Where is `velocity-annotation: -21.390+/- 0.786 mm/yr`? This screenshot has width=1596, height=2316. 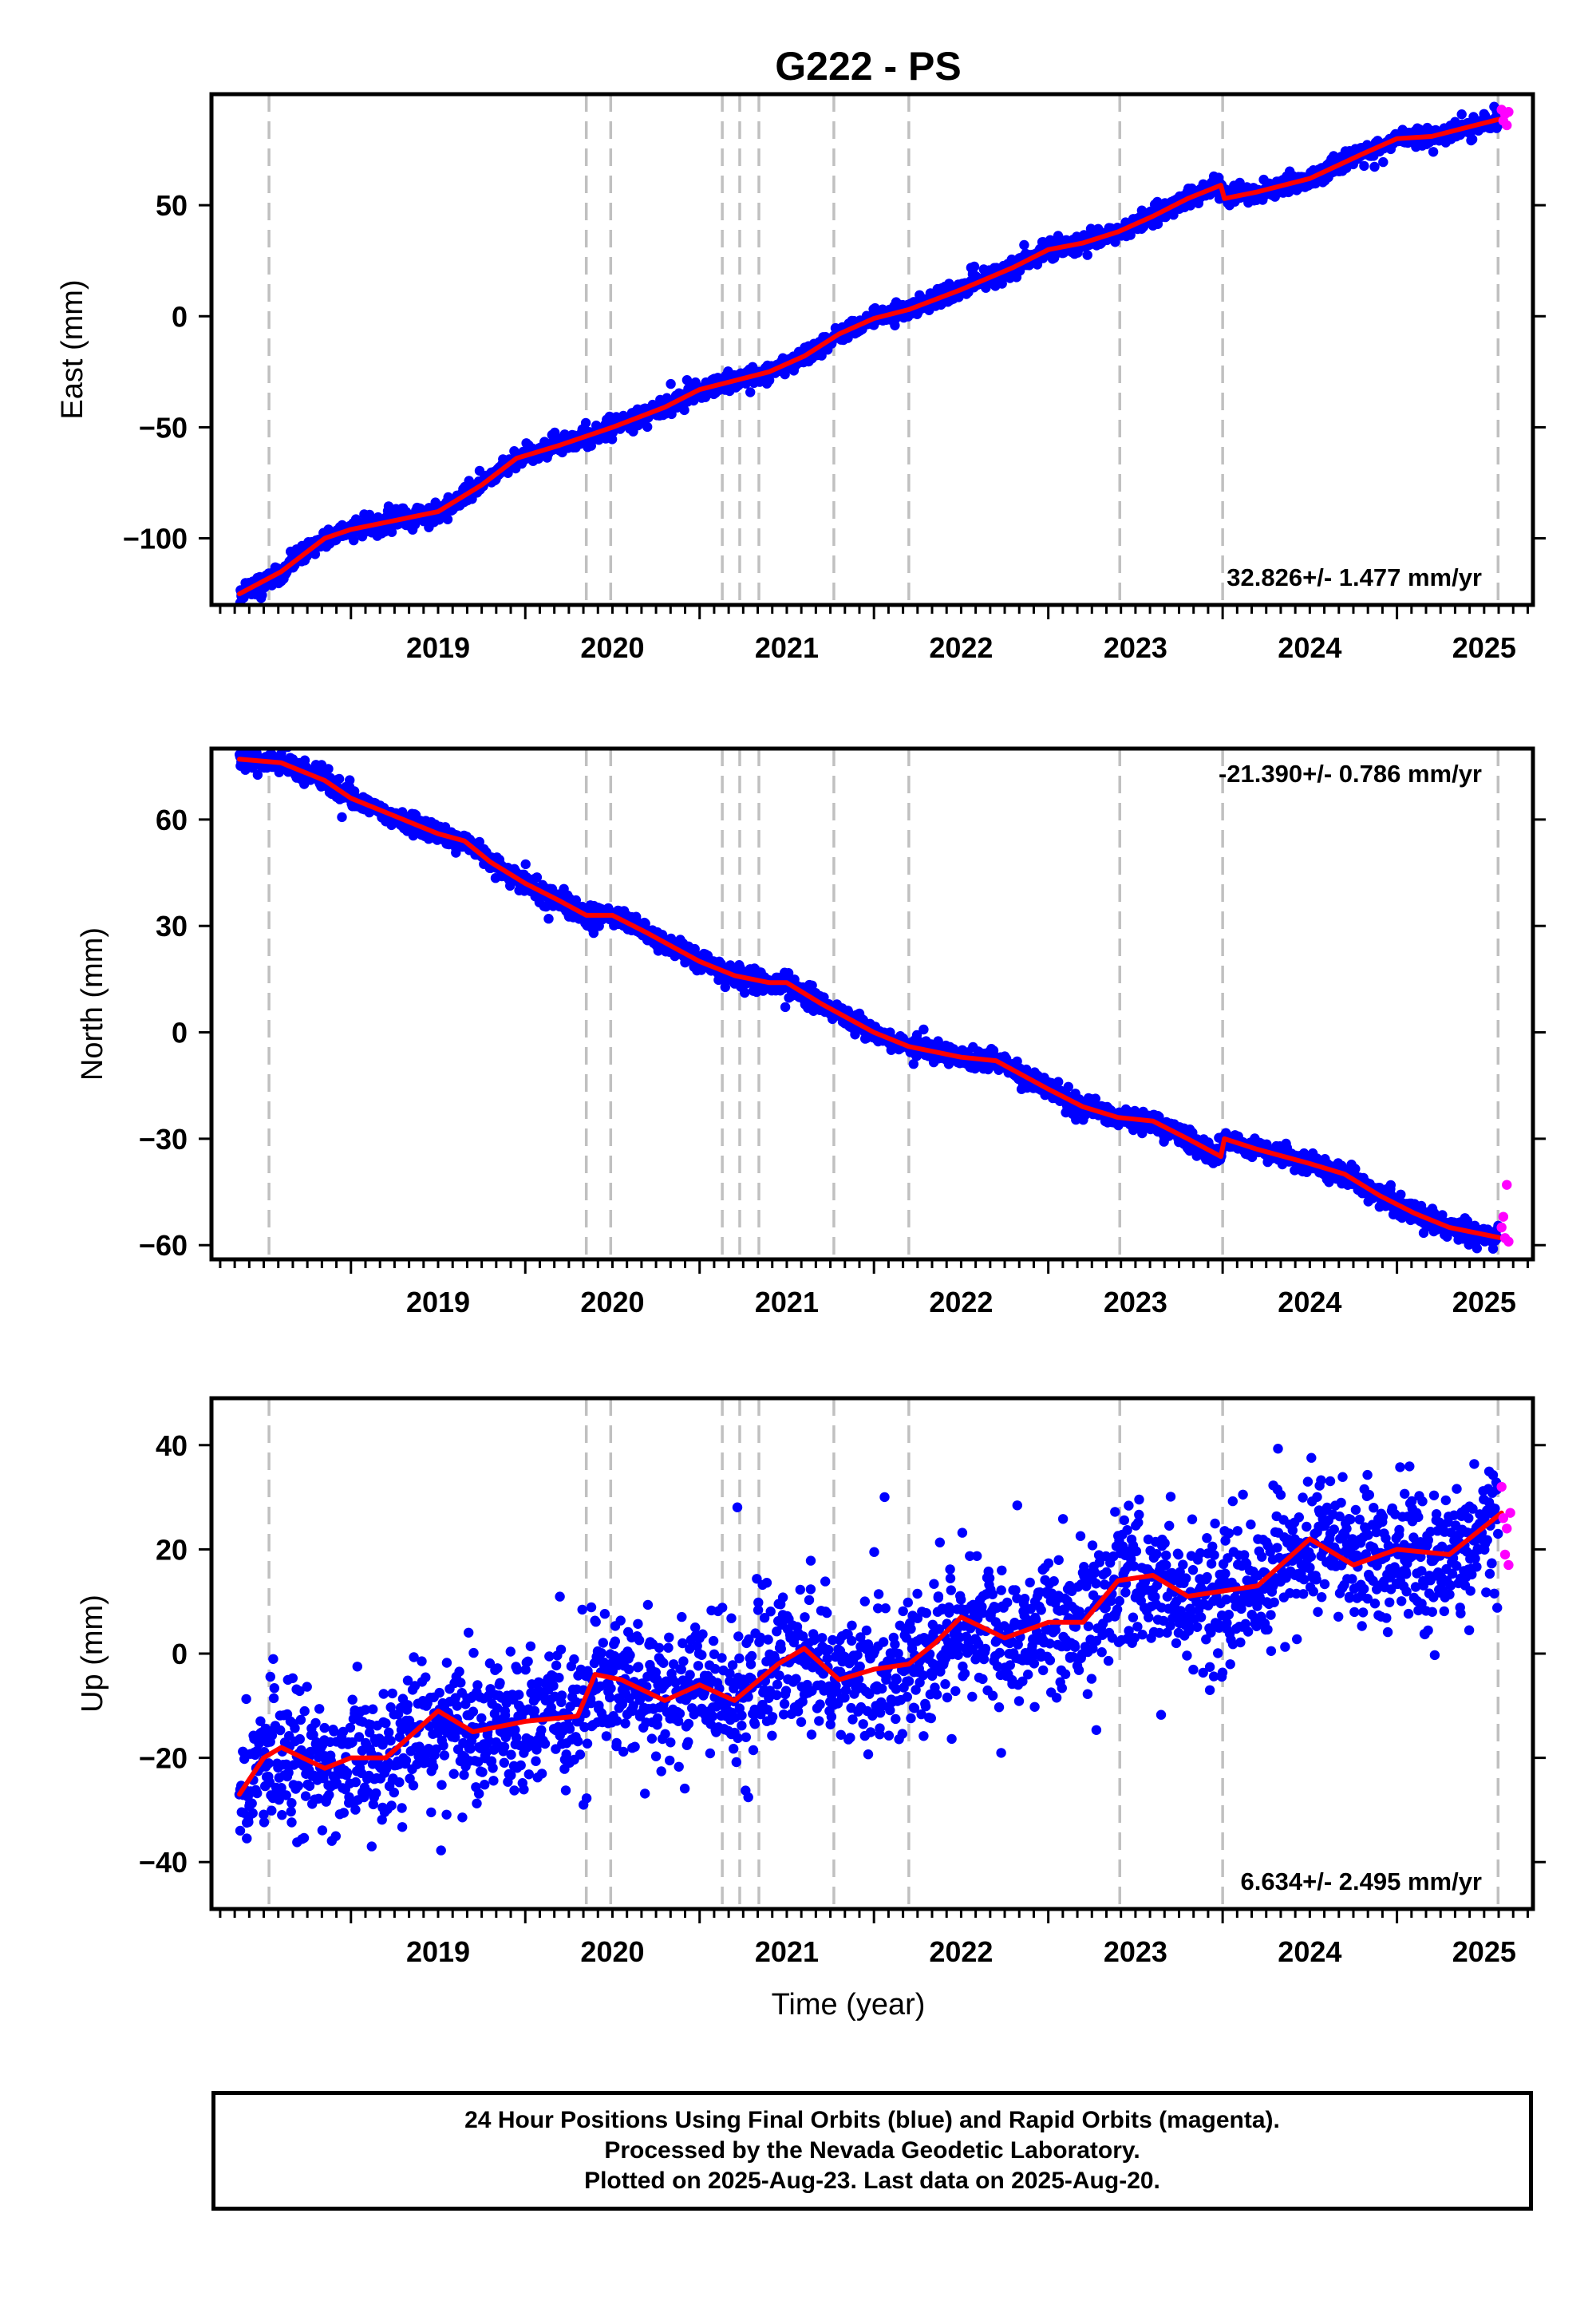 velocity-annotation: -21.390+/- 0.786 mm/yr is located at coordinates (1350, 774).